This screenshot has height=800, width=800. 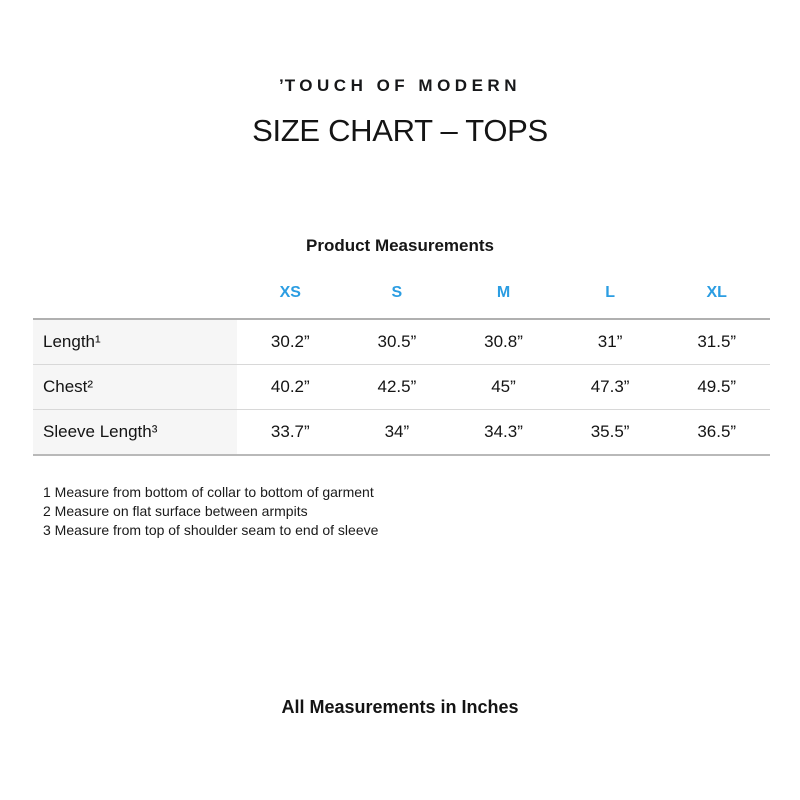 I want to click on size-header-row: XS S M L XL, so click(x=401, y=293).